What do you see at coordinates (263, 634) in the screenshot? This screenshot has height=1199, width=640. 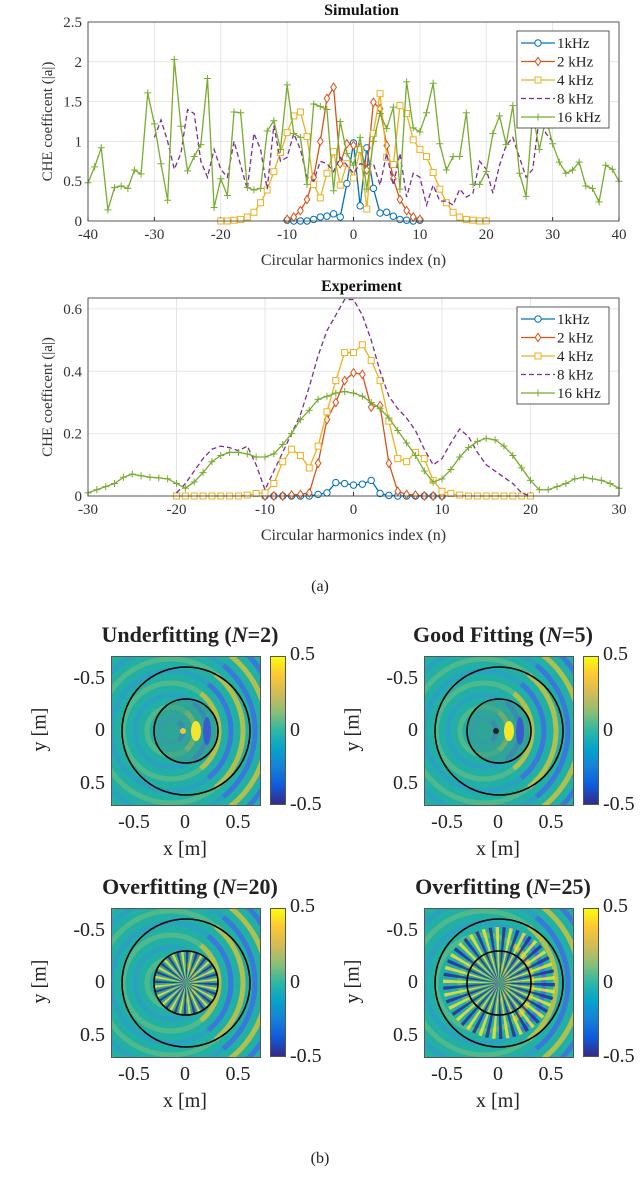 I see `title-suffix: =2)` at bounding box center [263, 634].